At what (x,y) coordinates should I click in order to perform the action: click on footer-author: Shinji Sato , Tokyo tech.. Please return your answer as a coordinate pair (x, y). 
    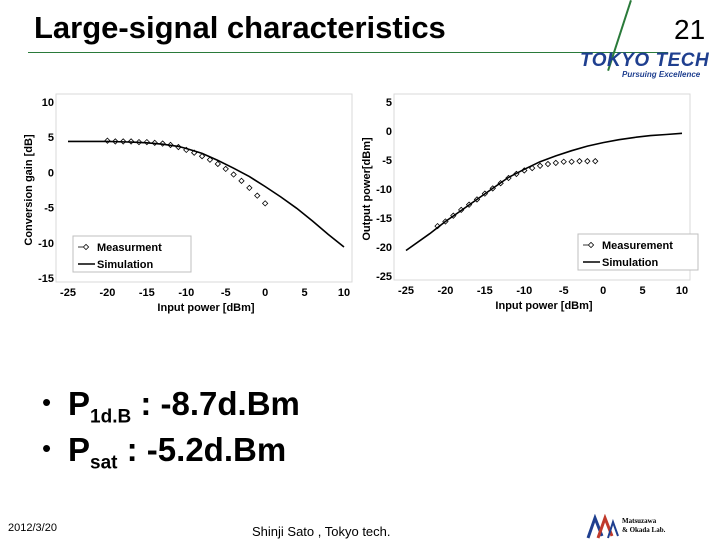
    Looking at the image, I should click on (321, 531).